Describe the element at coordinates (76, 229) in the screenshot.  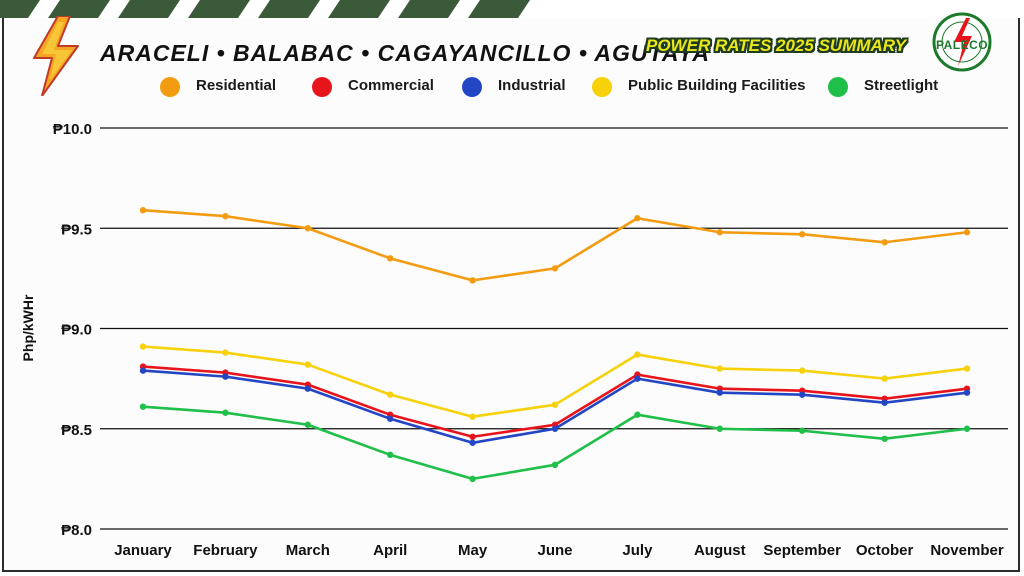
I see `y-tick-label-3: ₱9.5` at that location.